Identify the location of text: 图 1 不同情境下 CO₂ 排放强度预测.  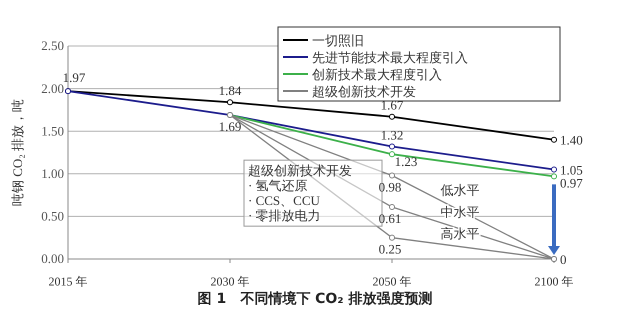
(315, 298).